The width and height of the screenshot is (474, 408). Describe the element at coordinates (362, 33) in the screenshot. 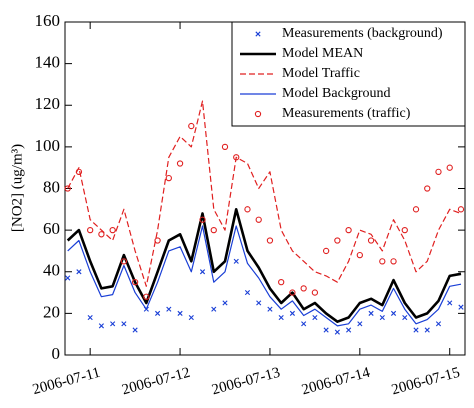

I see `legend-label: Measurements (background)` at that location.